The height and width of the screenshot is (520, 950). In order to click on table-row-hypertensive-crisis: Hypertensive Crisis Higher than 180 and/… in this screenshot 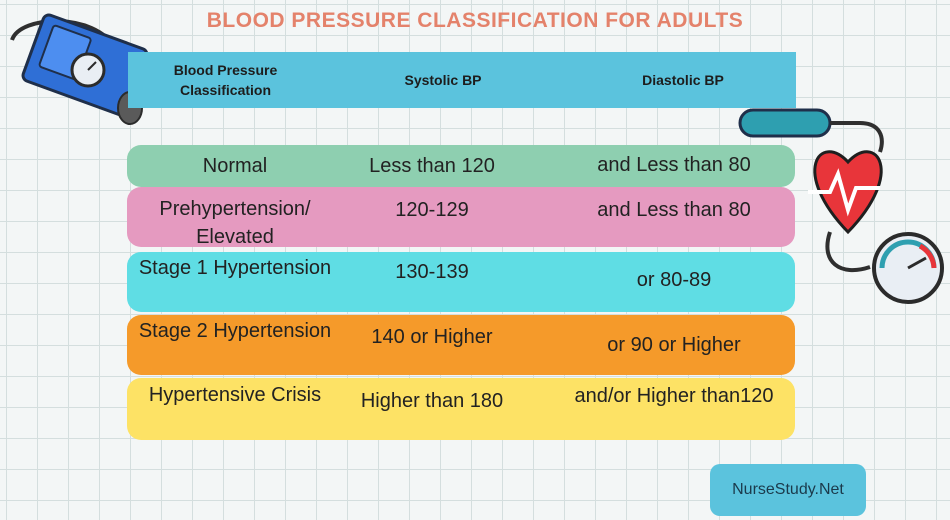, I will do `click(461, 409)`.